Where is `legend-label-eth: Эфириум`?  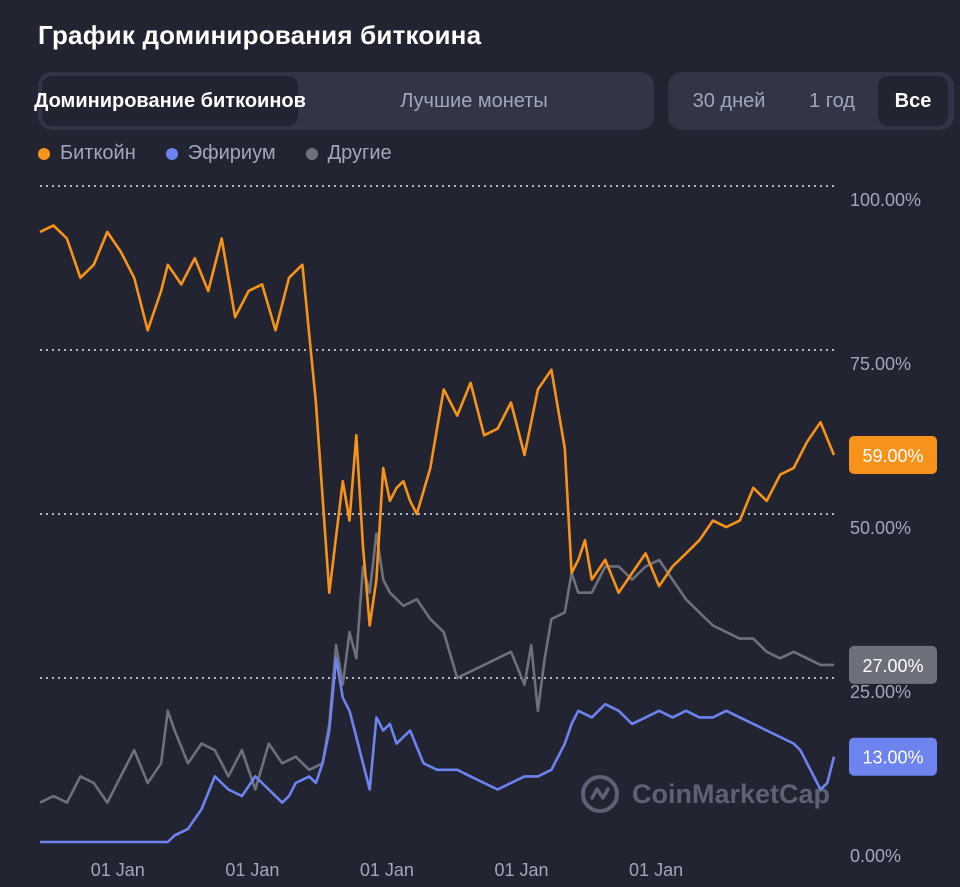 legend-label-eth: Эфириум is located at coordinates (231, 153).